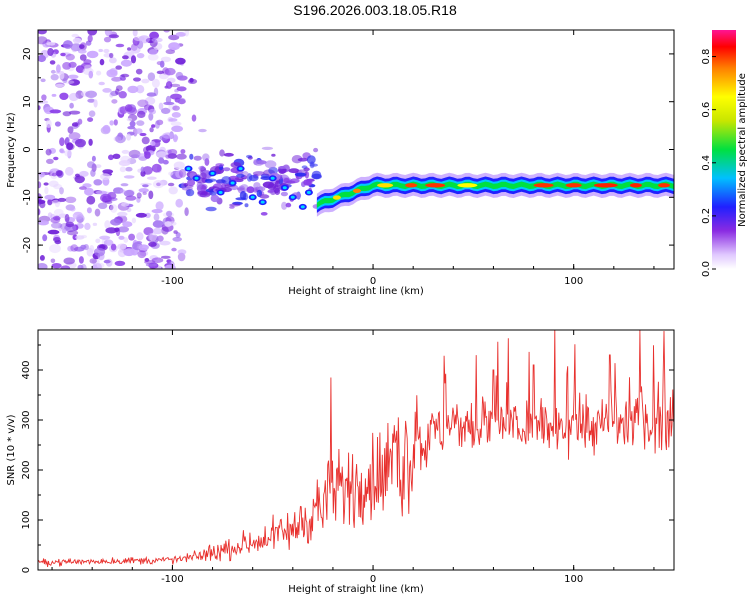 The height and width of the screenshot is (600, 750). What do you see at coordinates (26, 369) in the screenshot?
I see `y-tick-label: 400` at bounding box center [26, 369].